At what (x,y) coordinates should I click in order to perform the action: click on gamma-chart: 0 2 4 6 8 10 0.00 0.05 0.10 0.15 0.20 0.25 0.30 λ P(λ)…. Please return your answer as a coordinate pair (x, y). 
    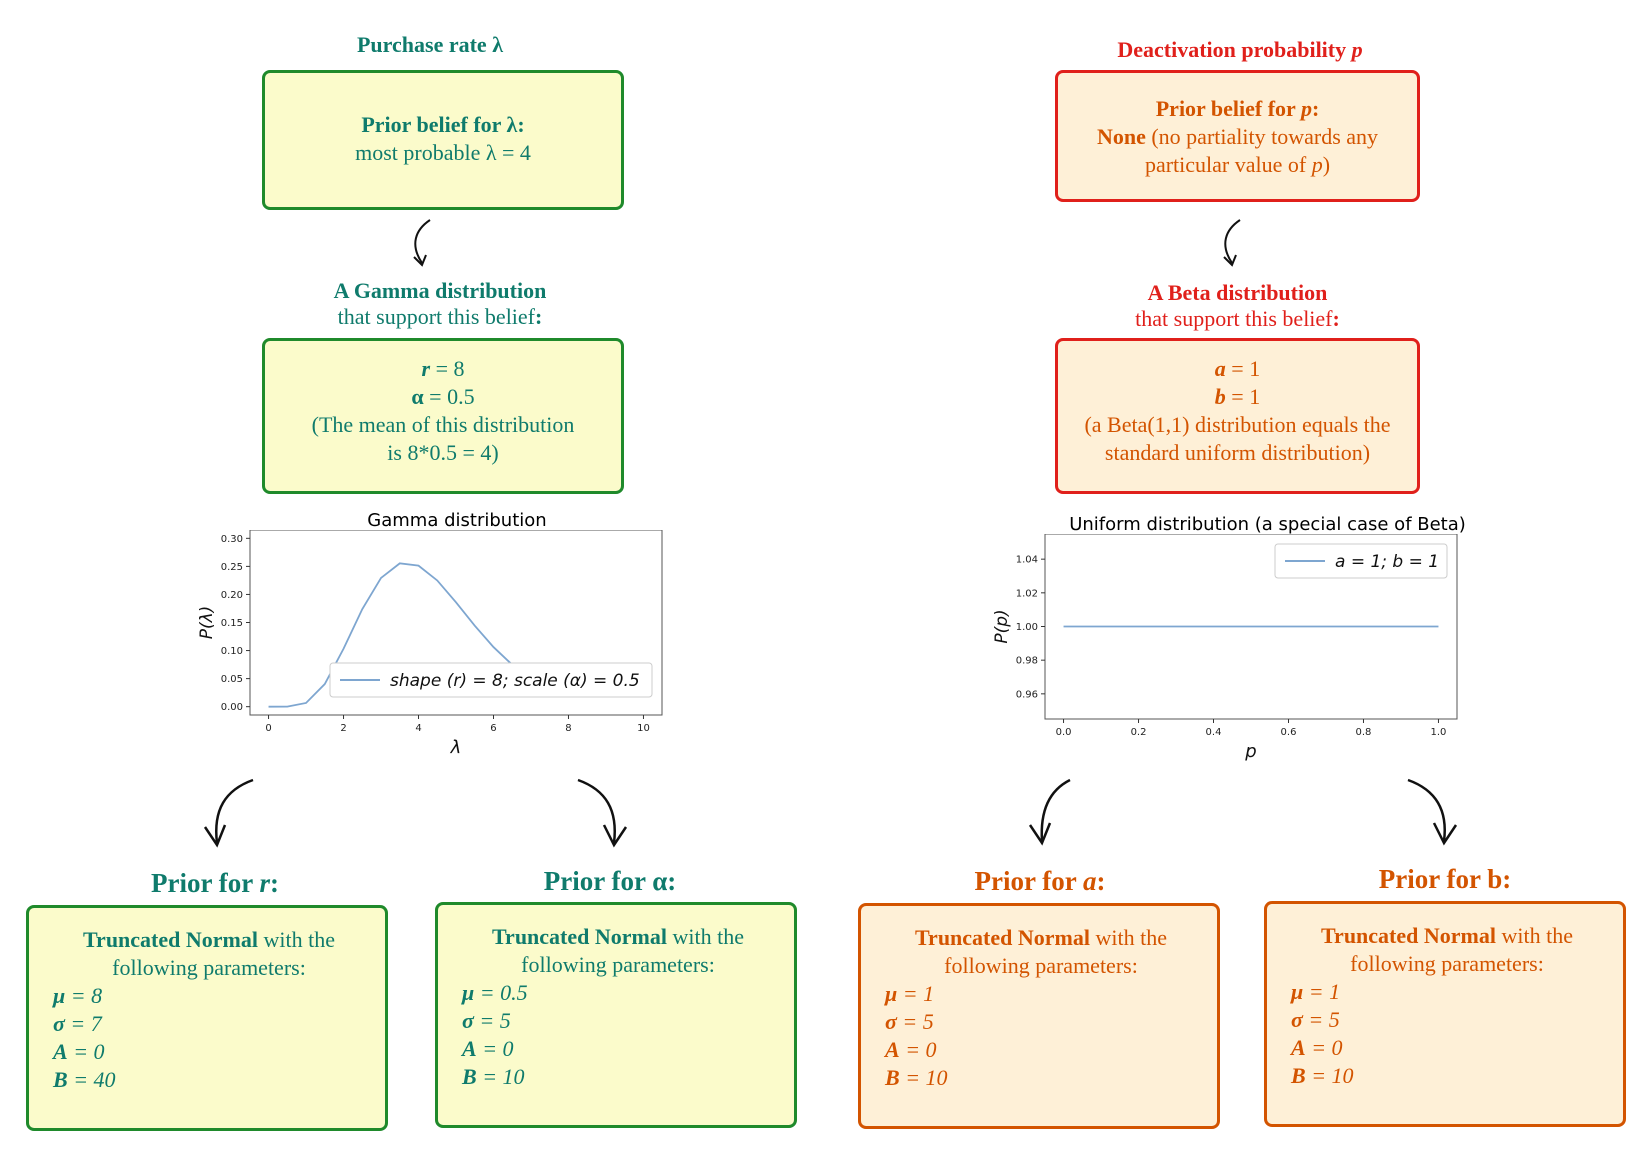
    Looking at the image, I should click on (430, 644).